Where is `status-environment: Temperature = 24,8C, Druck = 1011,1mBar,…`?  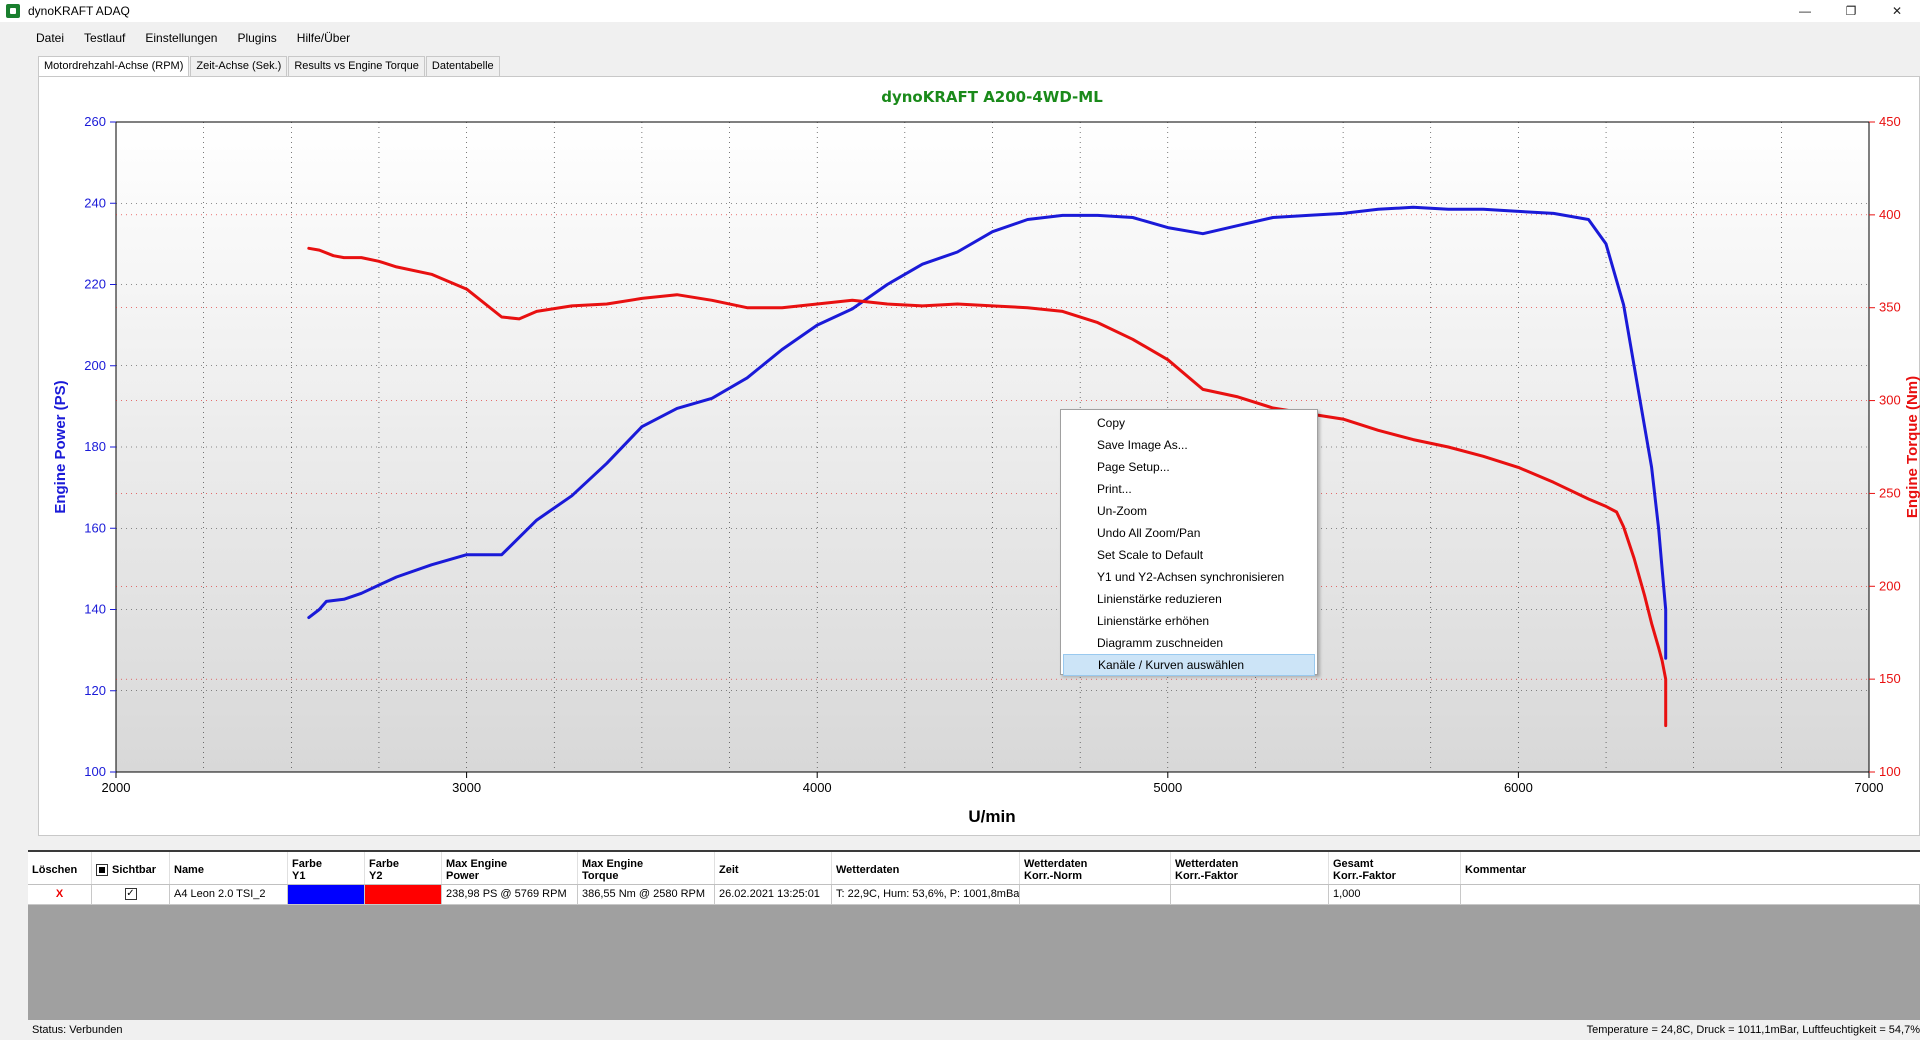
status-environment: Temperature = 24,8C, Druck = 1011,1mBar,… is located at coordinates (1753, 1030).